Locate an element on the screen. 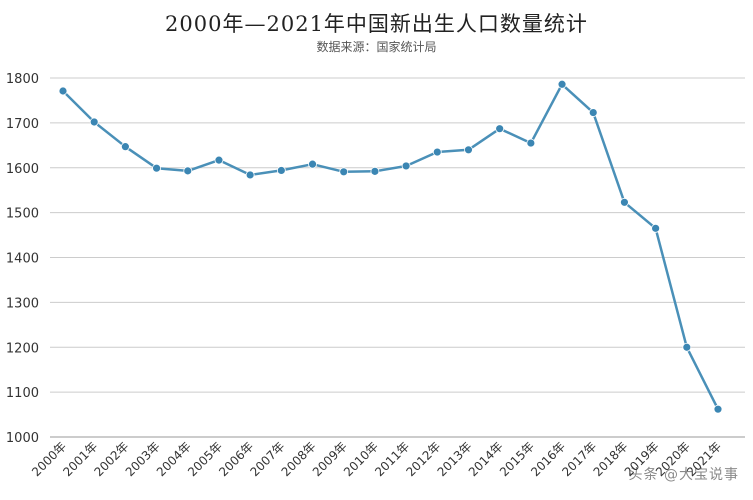 The width and height of the screenshot is (753, 500). chart-title: 2000年—2021年中国新出生人口数量统计 is located at coordinates (376, 24).